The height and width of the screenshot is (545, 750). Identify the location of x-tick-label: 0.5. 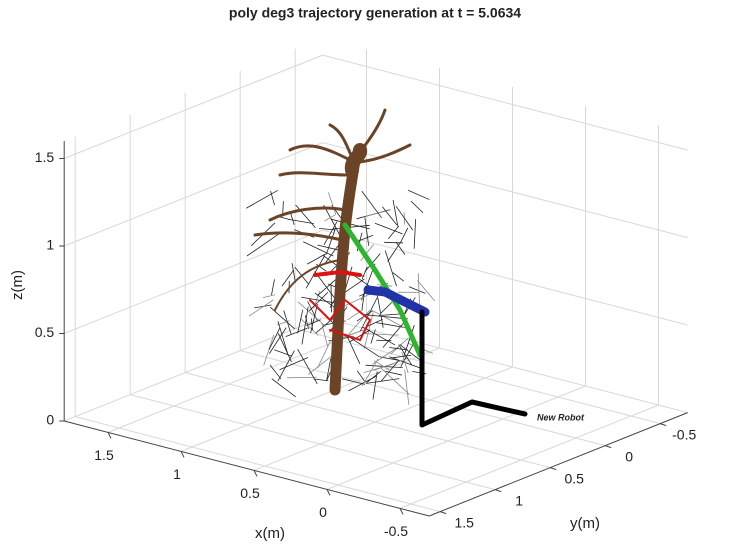
(250, 493).